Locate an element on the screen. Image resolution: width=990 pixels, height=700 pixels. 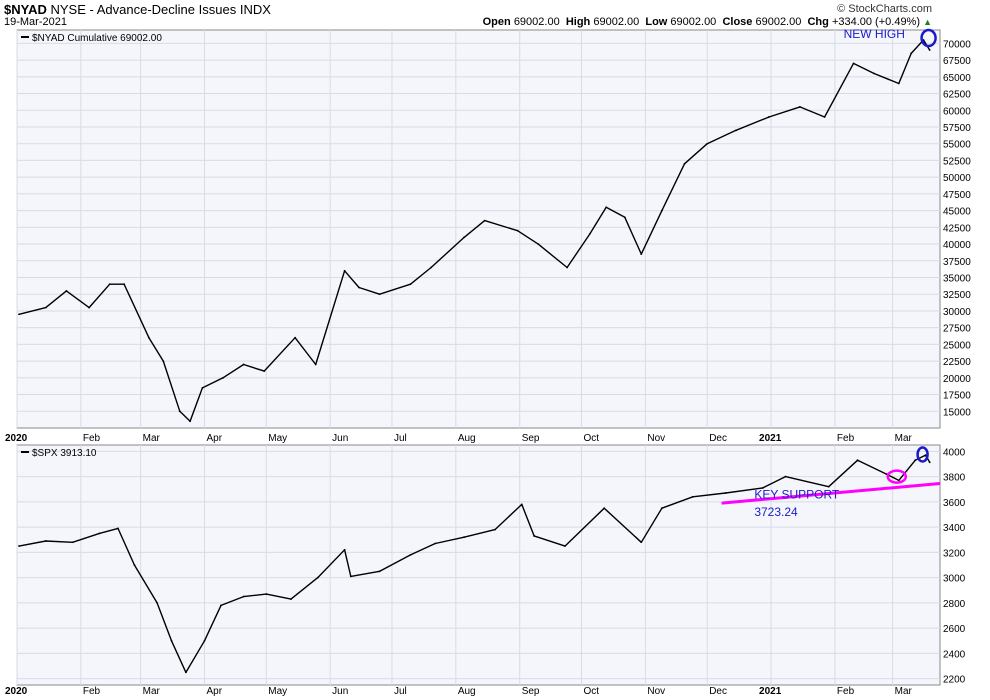
y-tick-label: 57500 is located at coordinates (957, 128).